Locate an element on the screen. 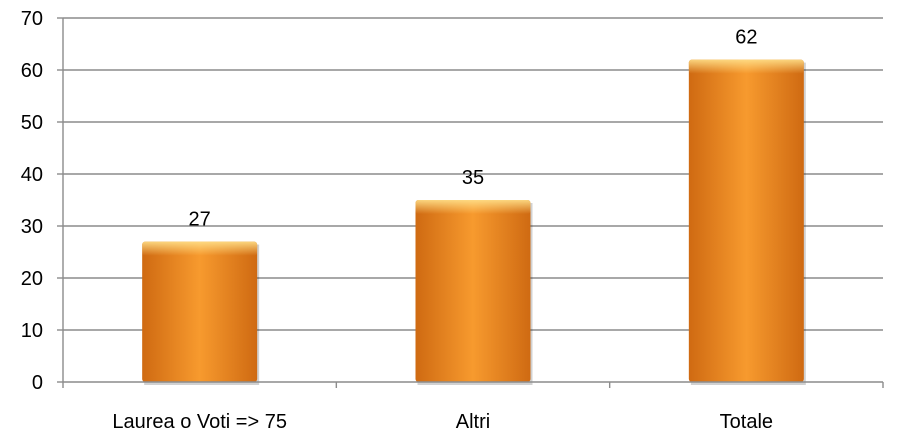 The image size is (908, 437). y-tick-label: 30 is located at coordinates (32, 227).